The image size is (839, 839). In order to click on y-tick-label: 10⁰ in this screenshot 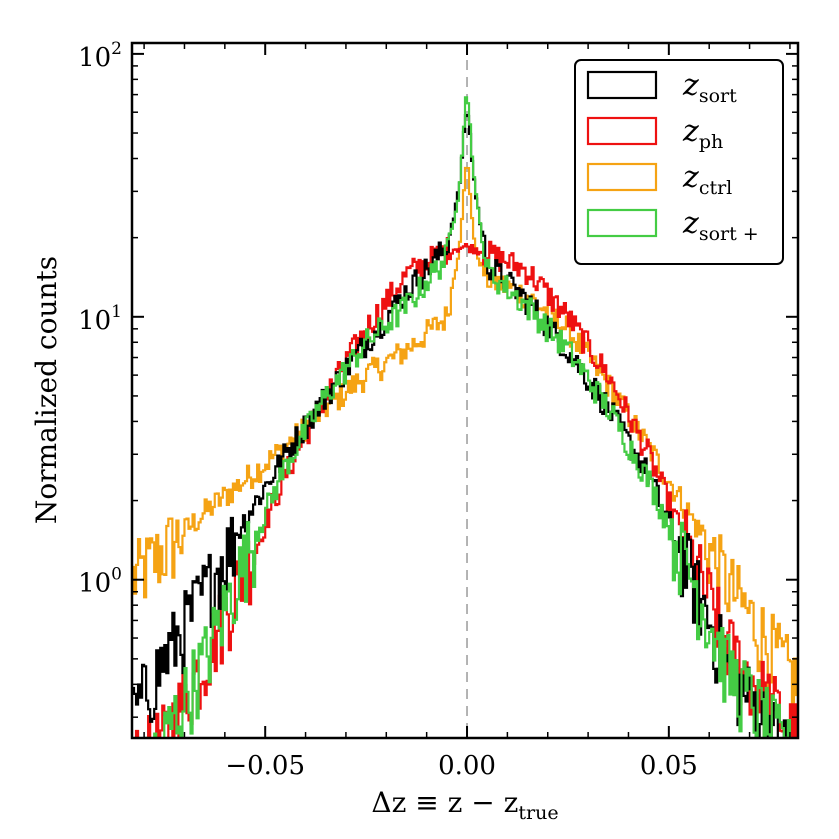, I will do `click(100, 582)`.